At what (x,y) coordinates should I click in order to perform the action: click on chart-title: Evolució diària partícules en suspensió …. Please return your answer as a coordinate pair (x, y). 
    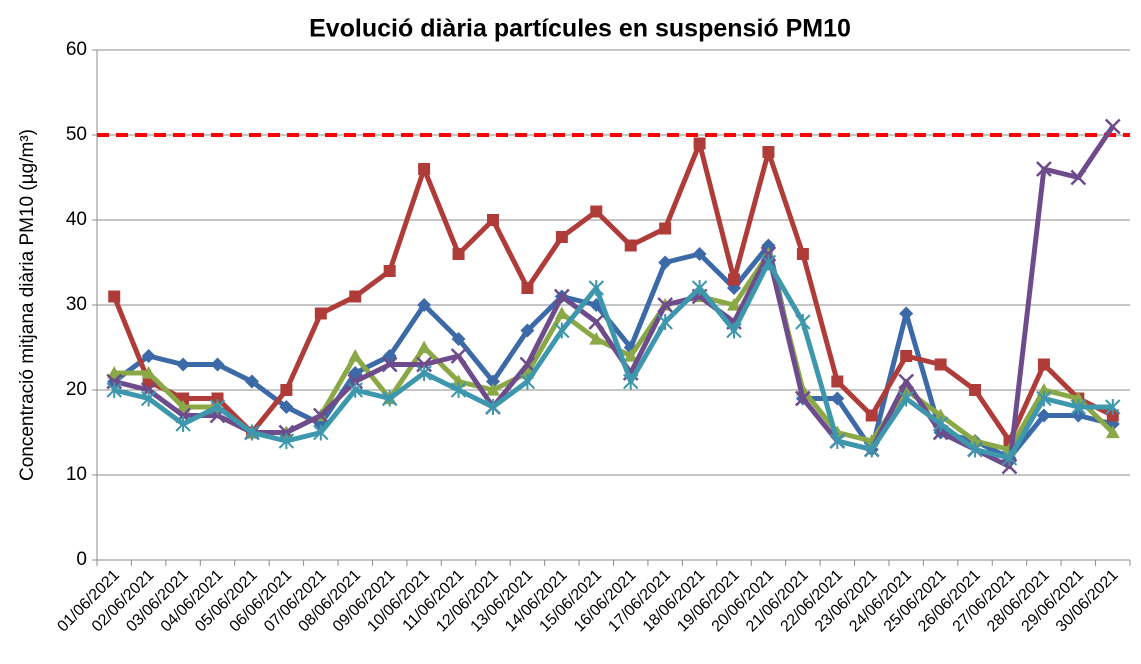
    Looking at the image, I should click on (580, 29).